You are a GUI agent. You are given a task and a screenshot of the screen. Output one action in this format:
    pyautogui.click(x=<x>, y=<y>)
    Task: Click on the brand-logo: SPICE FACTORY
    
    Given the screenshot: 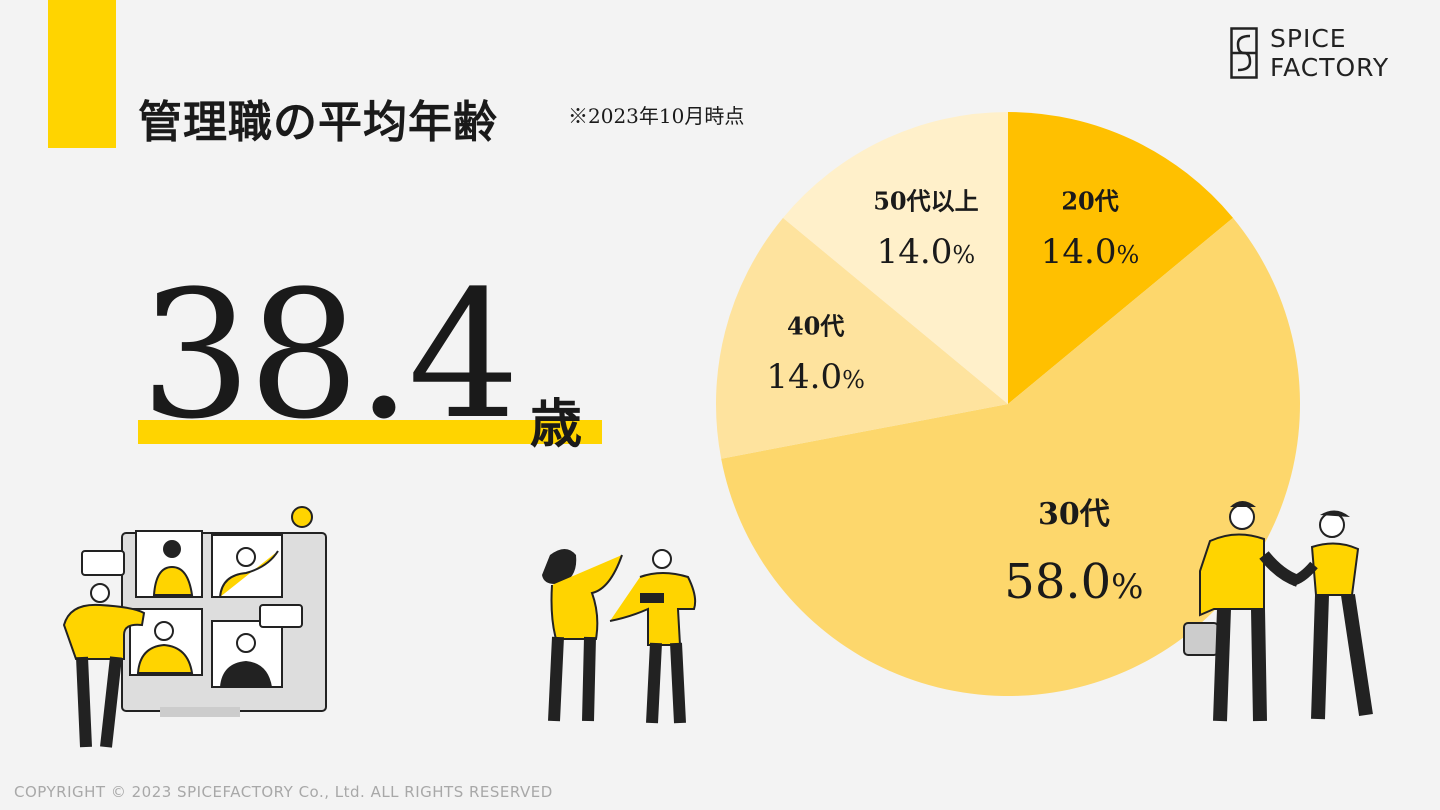 What is the action you would take?
    pyautogui.click(x=1309, y=53)
    